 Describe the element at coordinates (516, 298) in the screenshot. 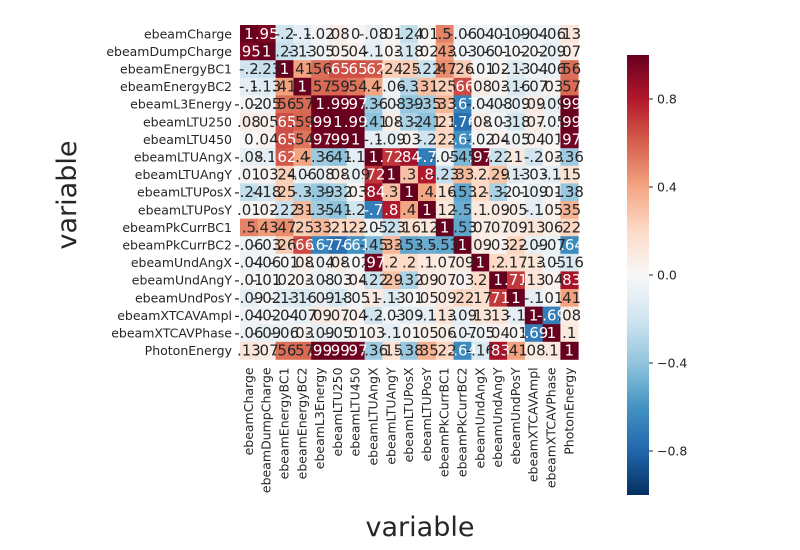

I see `cell-annotation: 1` at that location.